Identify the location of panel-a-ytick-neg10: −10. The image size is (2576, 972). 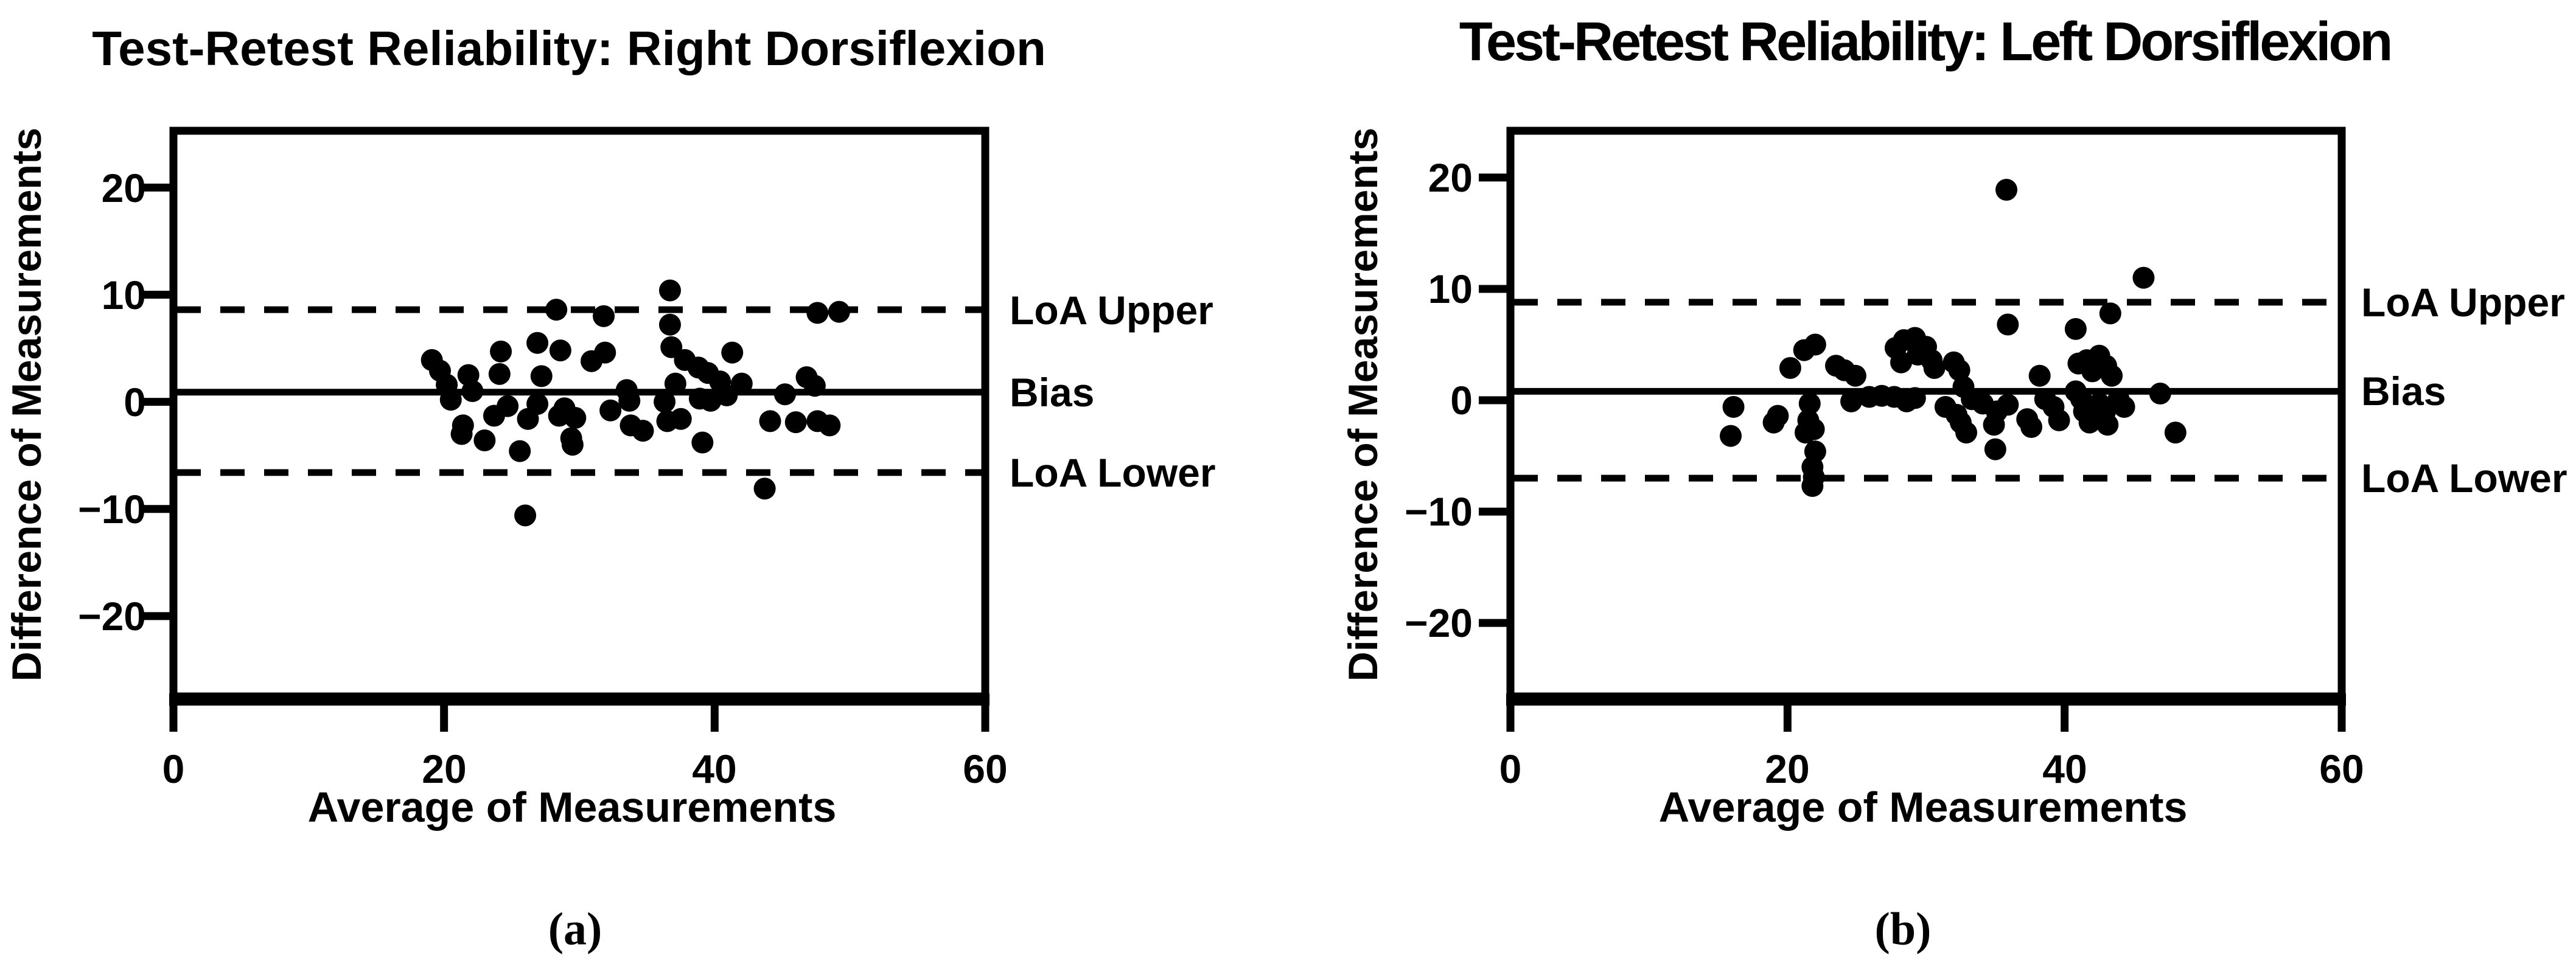
(112, 509).